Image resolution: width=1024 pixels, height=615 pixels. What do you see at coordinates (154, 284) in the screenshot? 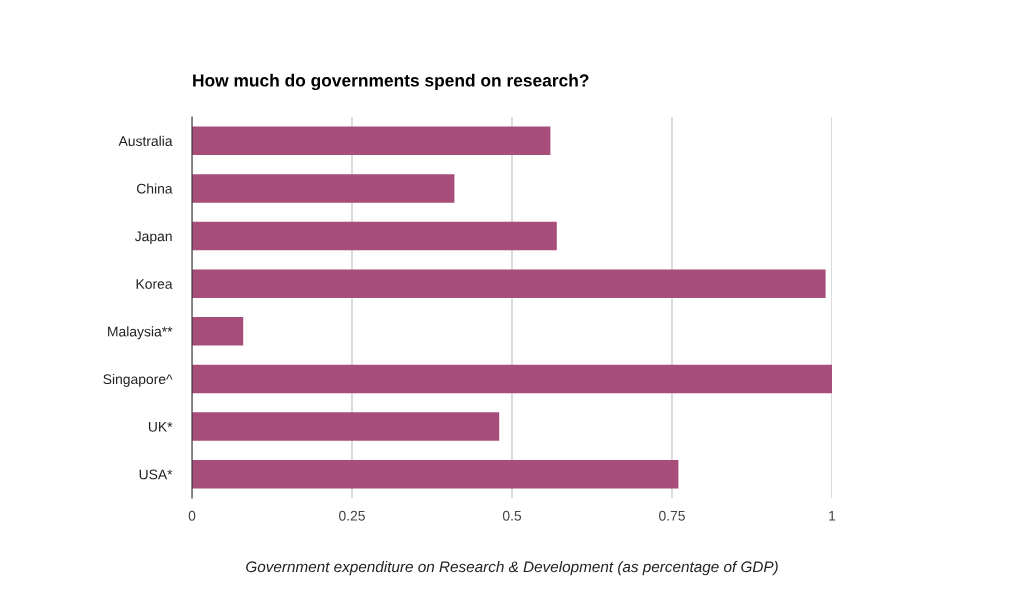
I see `y-tick-label: Korea` at bounding box center [154, 284].